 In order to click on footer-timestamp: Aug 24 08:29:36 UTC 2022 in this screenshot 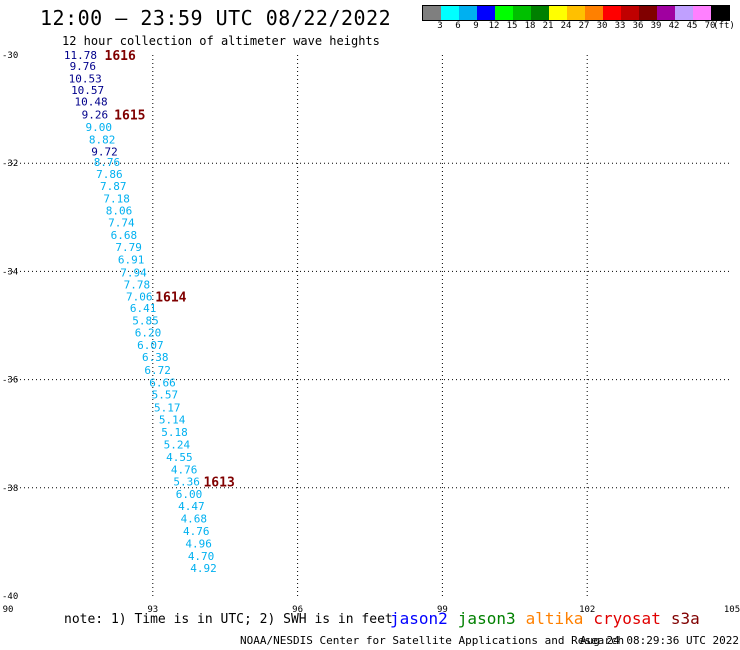, I will do `click(659, 640)`.